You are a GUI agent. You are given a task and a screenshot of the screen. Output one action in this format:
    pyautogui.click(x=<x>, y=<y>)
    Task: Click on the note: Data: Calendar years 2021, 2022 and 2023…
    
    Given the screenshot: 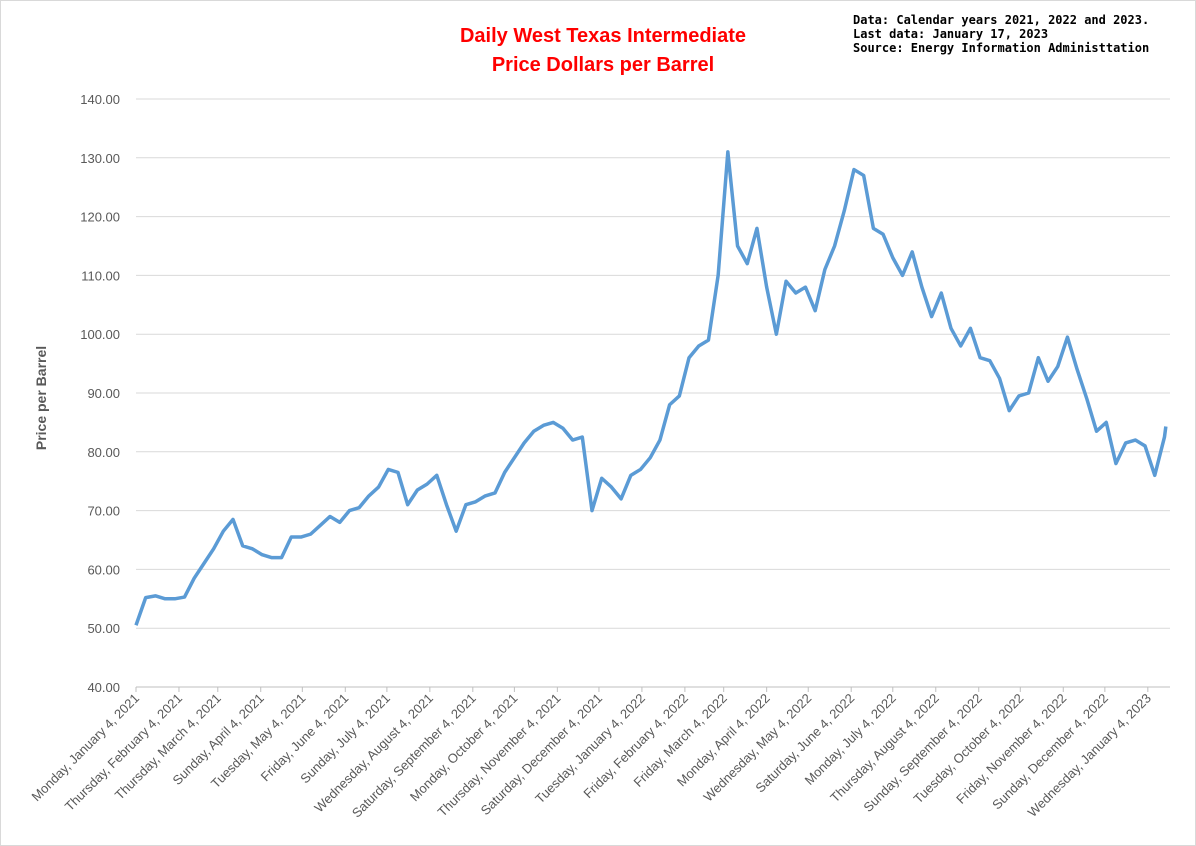 What is the action you would take?
    pyautogui.click(x=1001, y=20)
    